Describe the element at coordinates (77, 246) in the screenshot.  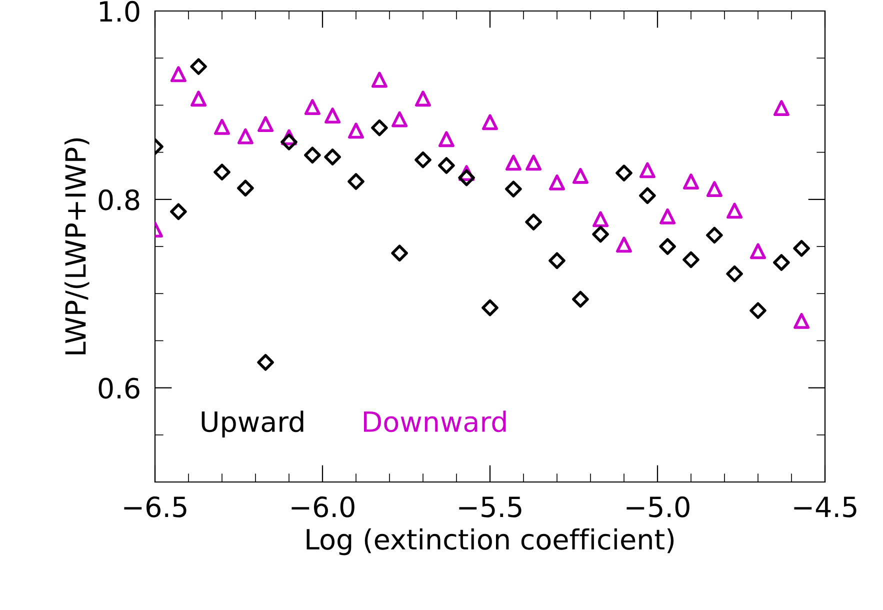
I see `y-axis-title: LWP/(LWP+IWP)` at that location.